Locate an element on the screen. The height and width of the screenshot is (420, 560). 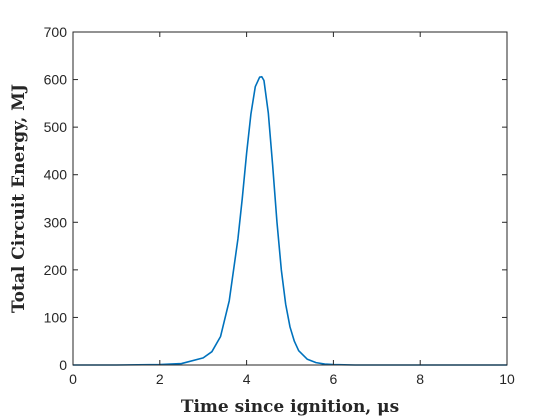
y-axis-label: Total Circuit Energy, MJ is located at coordinates (19, 198).